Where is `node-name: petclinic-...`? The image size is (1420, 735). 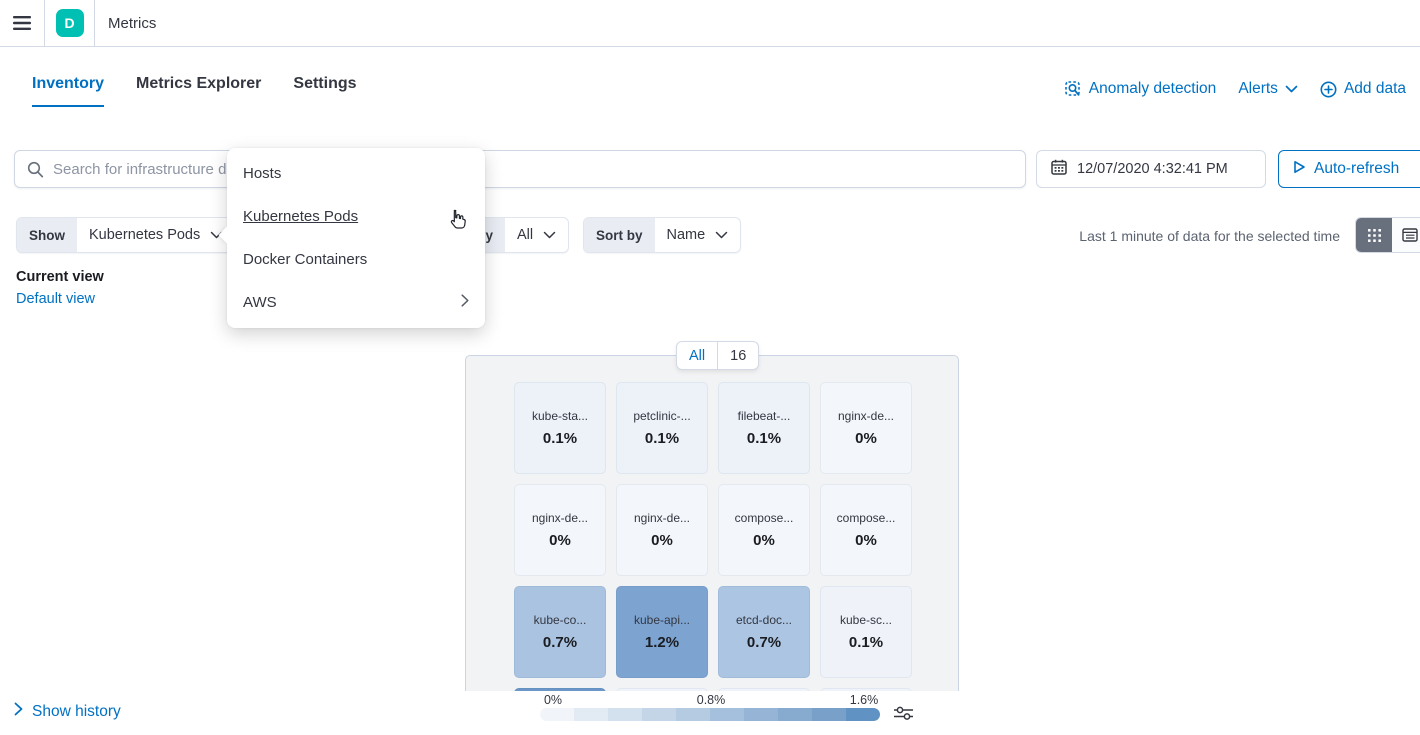 node-name: petclinic-... is located at coordinates (662, 416).